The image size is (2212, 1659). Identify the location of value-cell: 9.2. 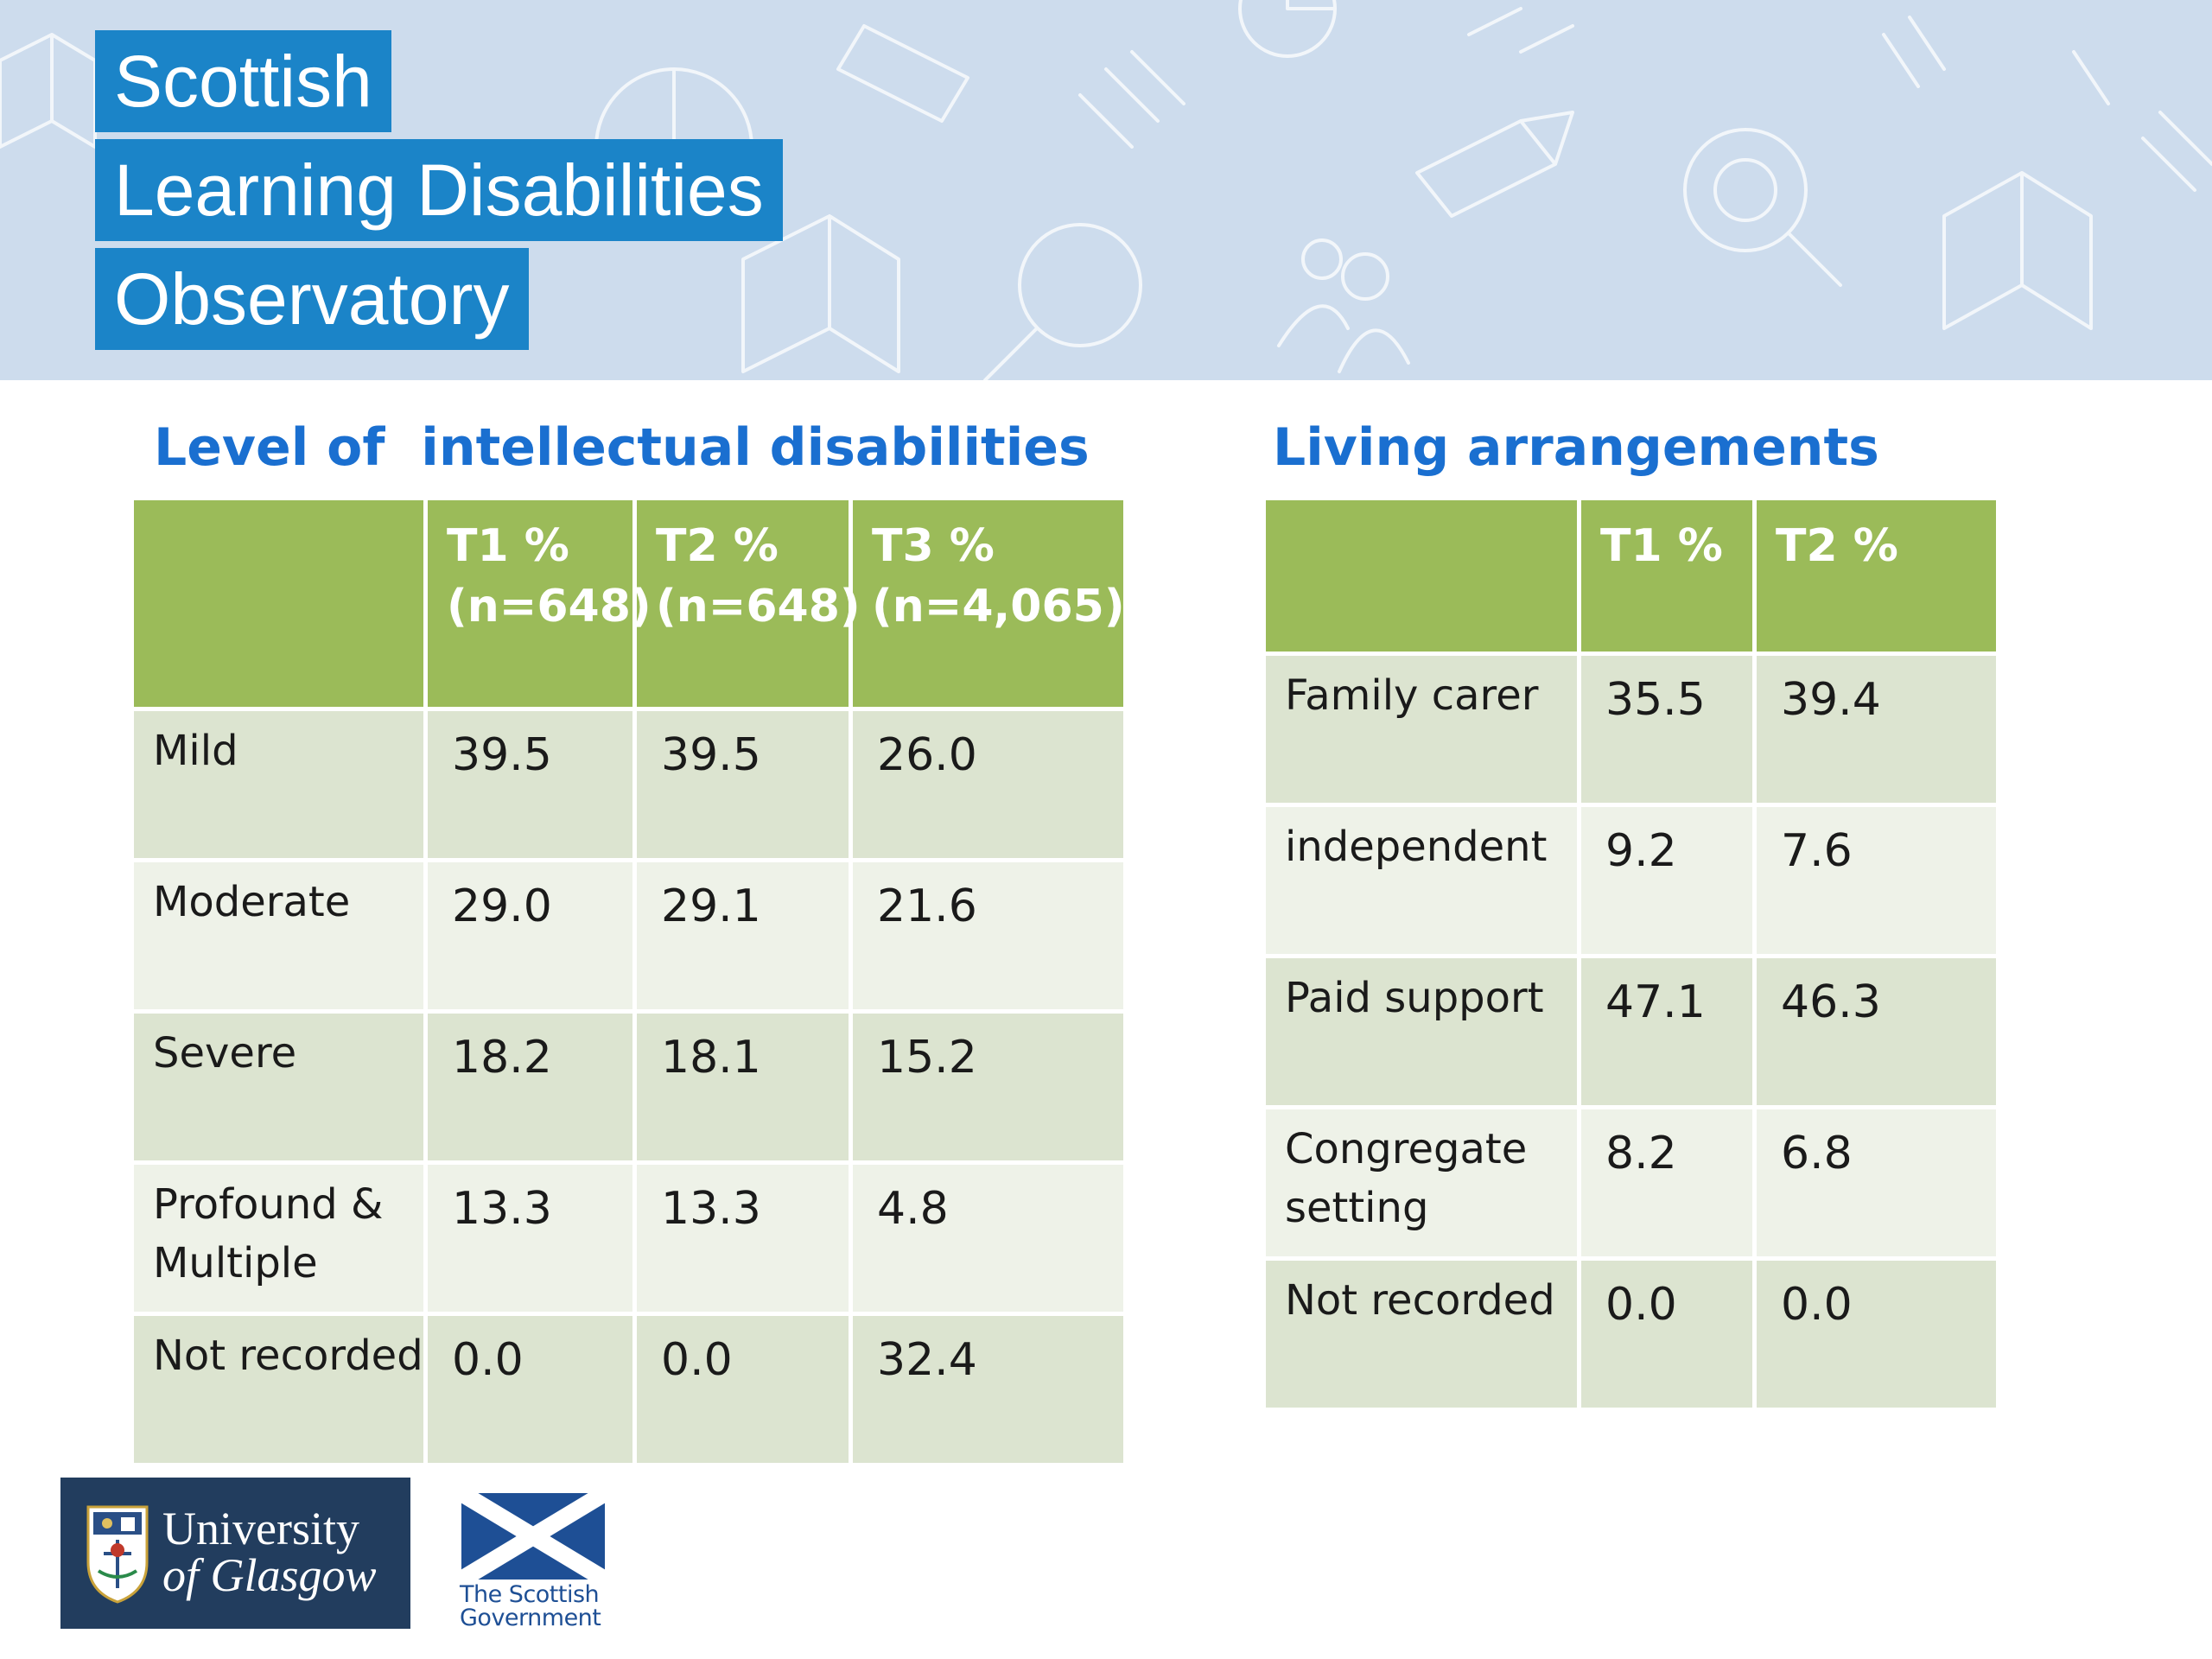
(1667, 880).